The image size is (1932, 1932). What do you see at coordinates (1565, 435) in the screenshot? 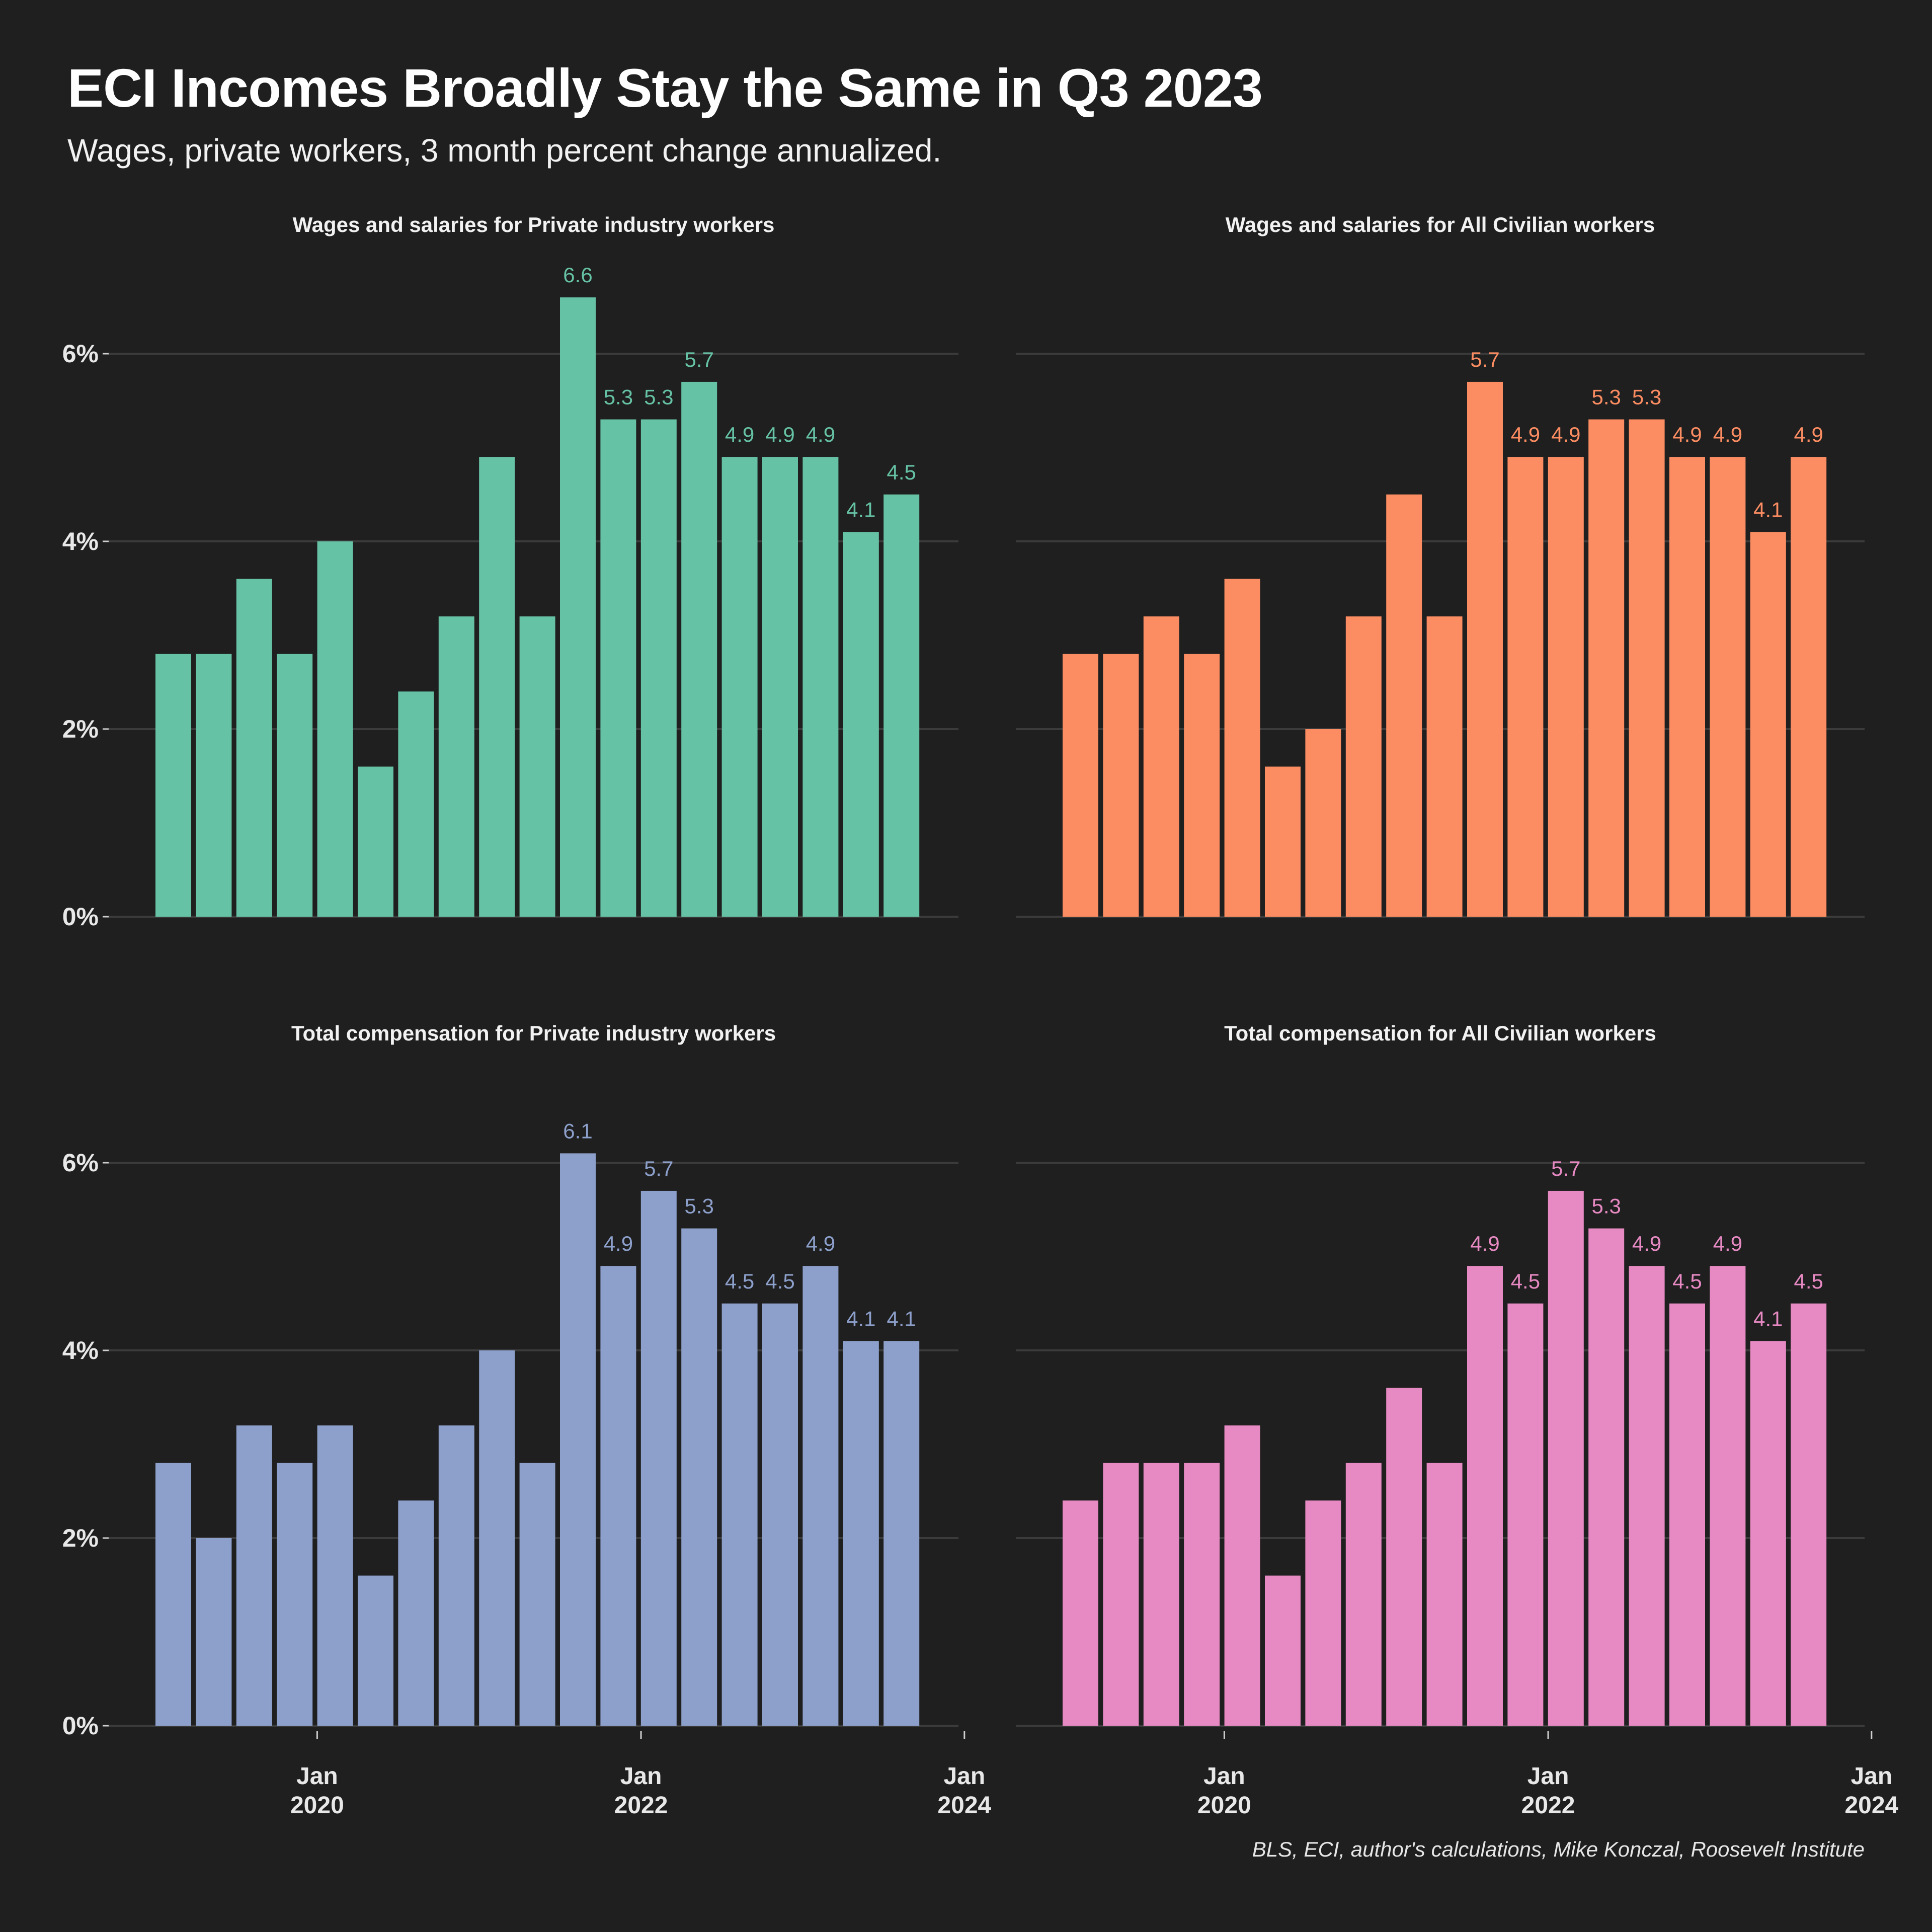
I see `data-label-2-13: 4.9` at bounding box center [1565, 435].